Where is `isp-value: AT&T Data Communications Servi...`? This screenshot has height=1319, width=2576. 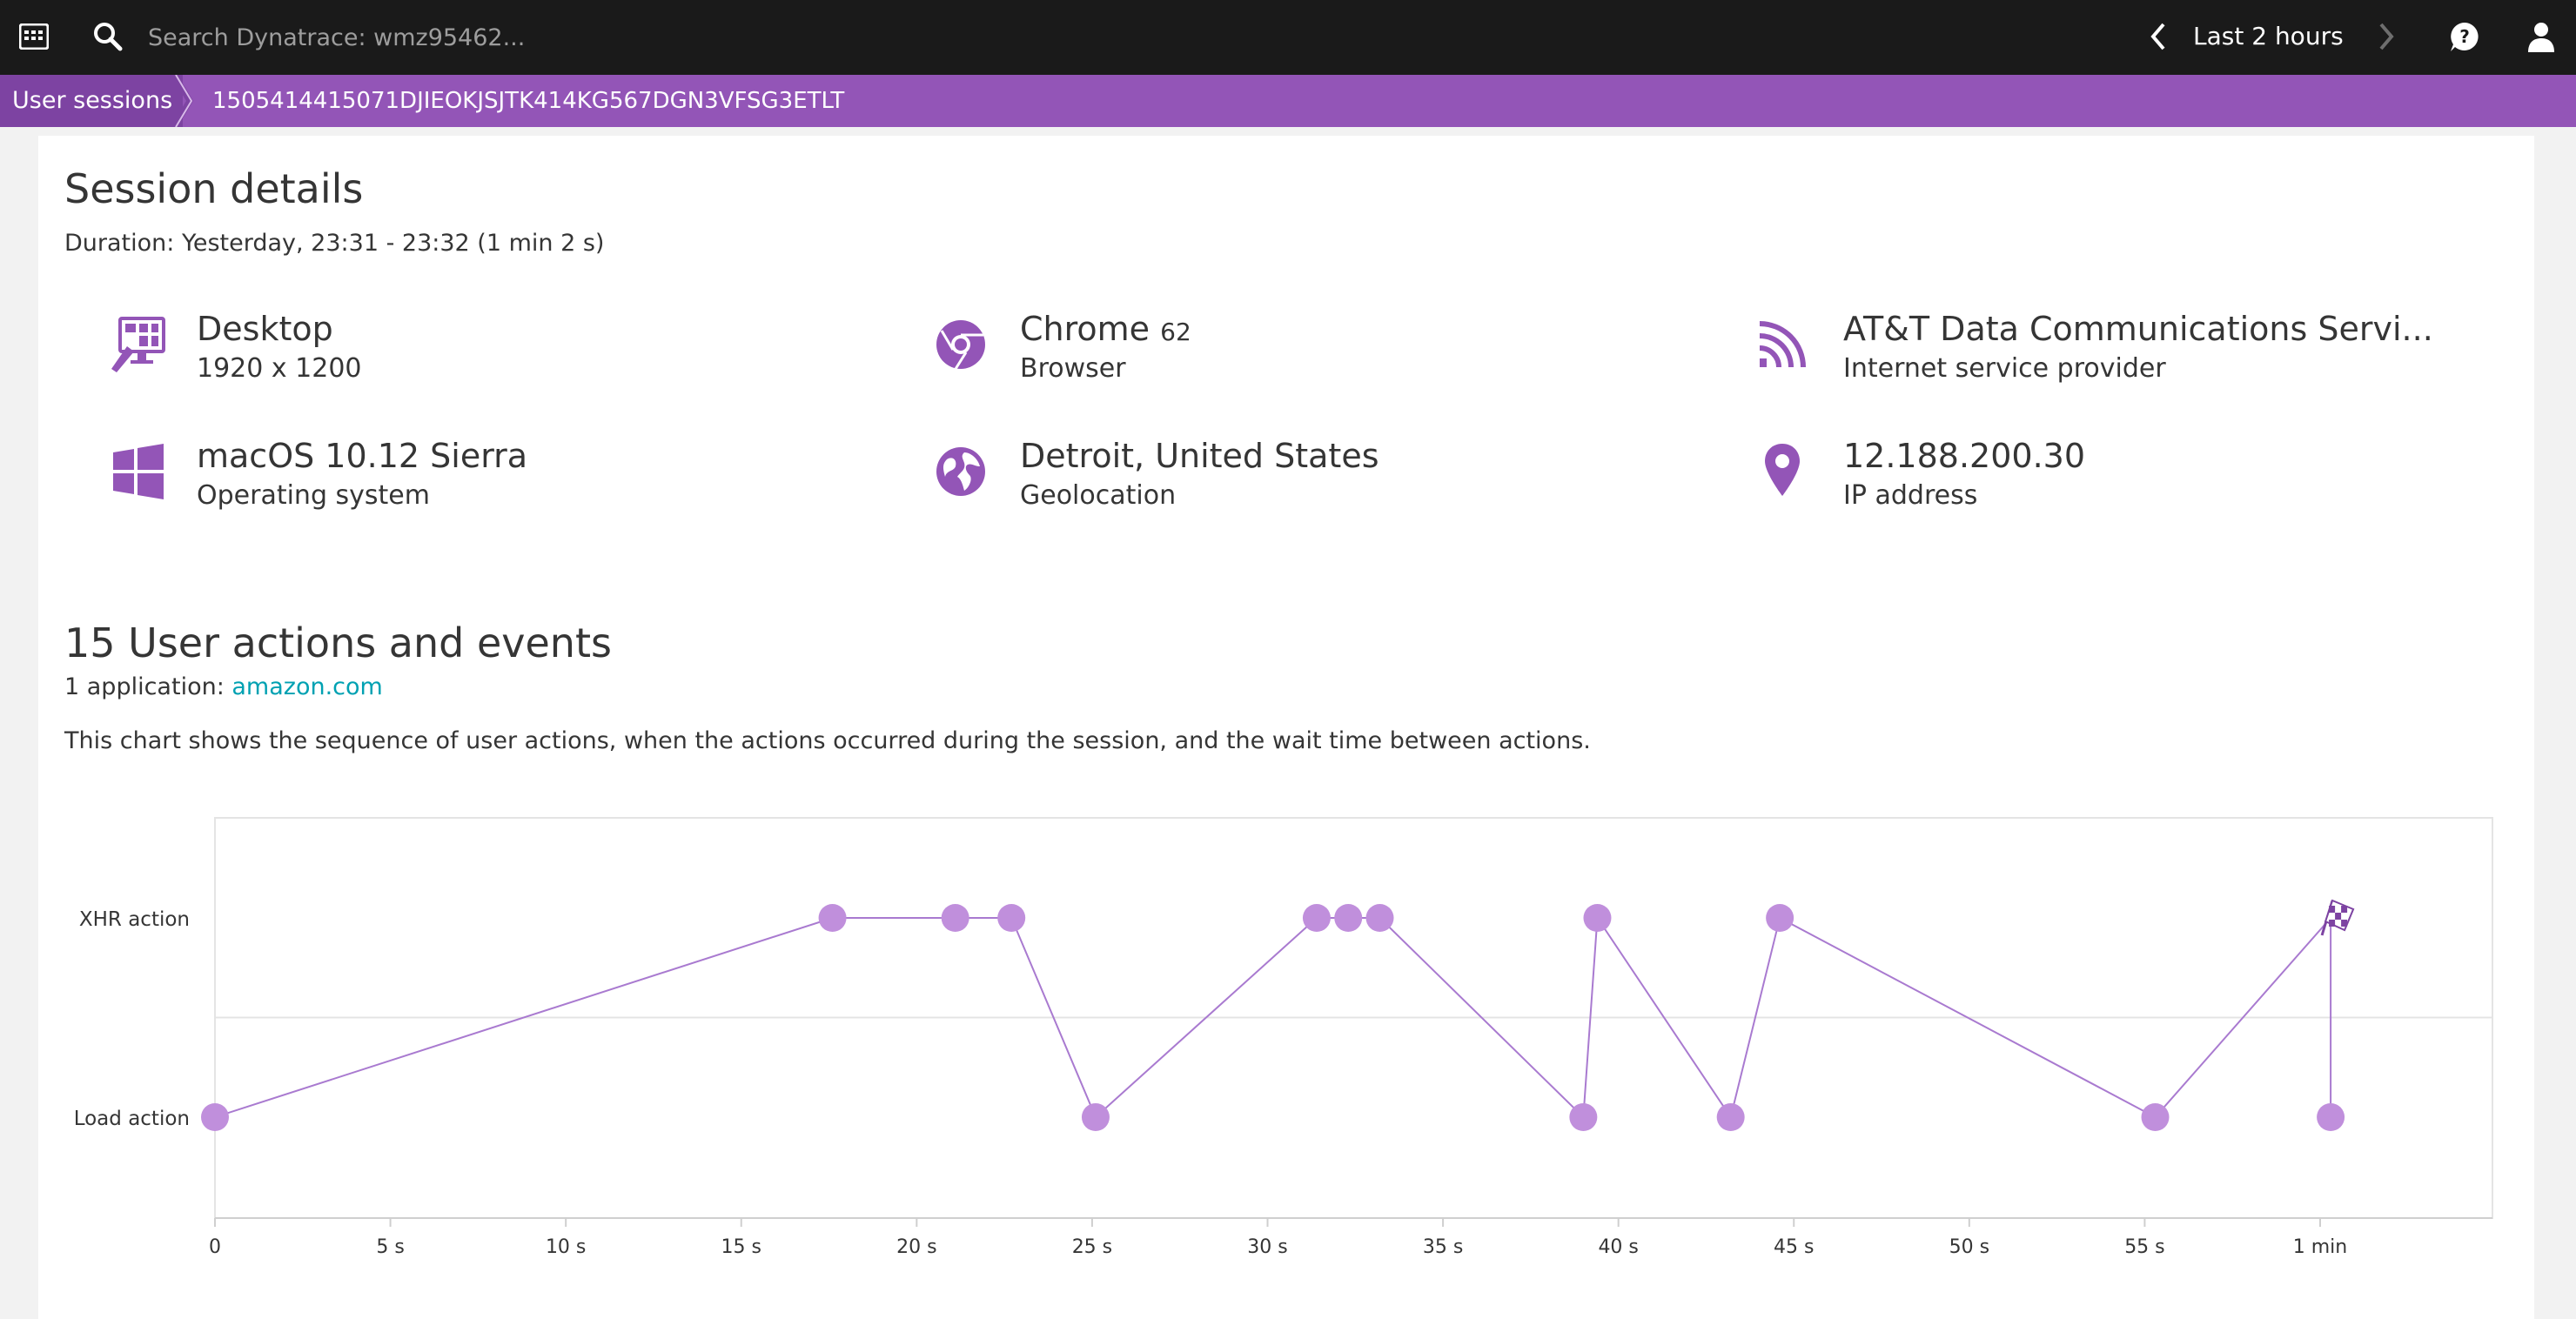
isp-value: AT&T Data Communications Servi... is located at coordinates (2138, 329).